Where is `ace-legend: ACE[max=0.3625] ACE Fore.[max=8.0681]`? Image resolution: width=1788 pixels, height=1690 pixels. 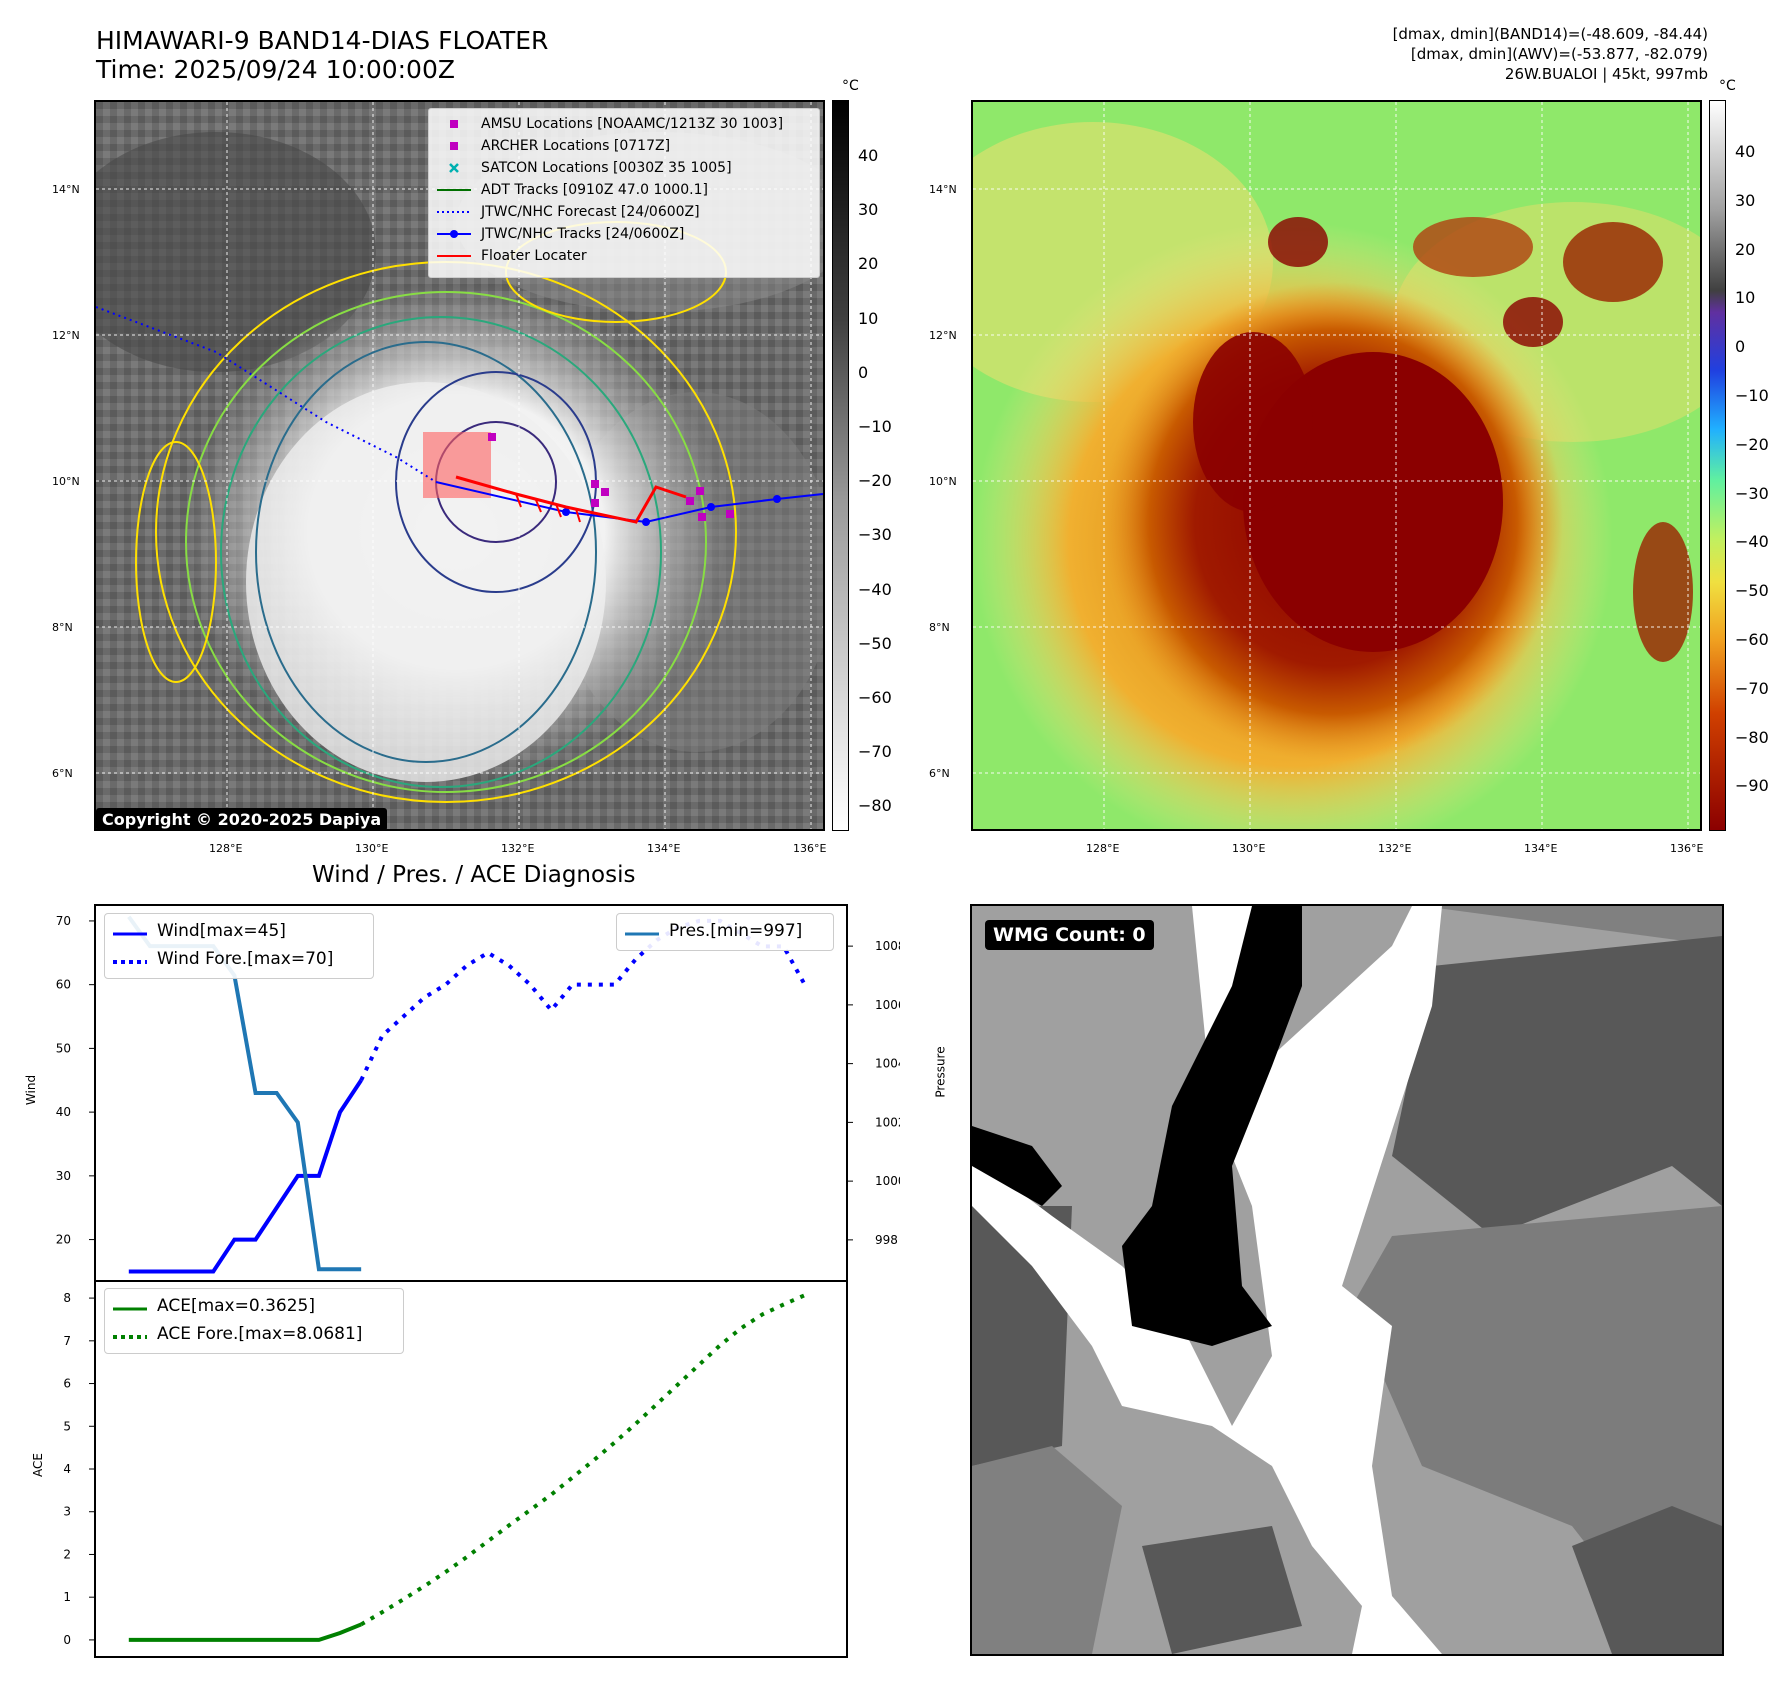
ace-legend: ACE[max=0.3625] ACE Fore.[max=8.0681] is located at coordinates (254, 1321).